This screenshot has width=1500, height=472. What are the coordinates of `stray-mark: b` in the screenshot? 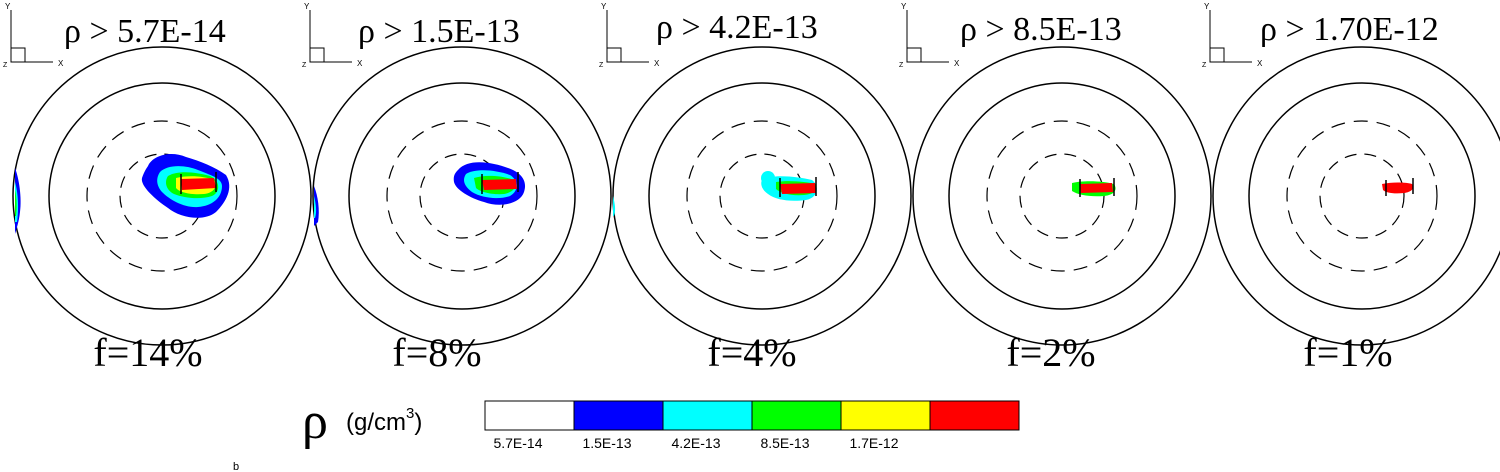 It's located at (236, 466).